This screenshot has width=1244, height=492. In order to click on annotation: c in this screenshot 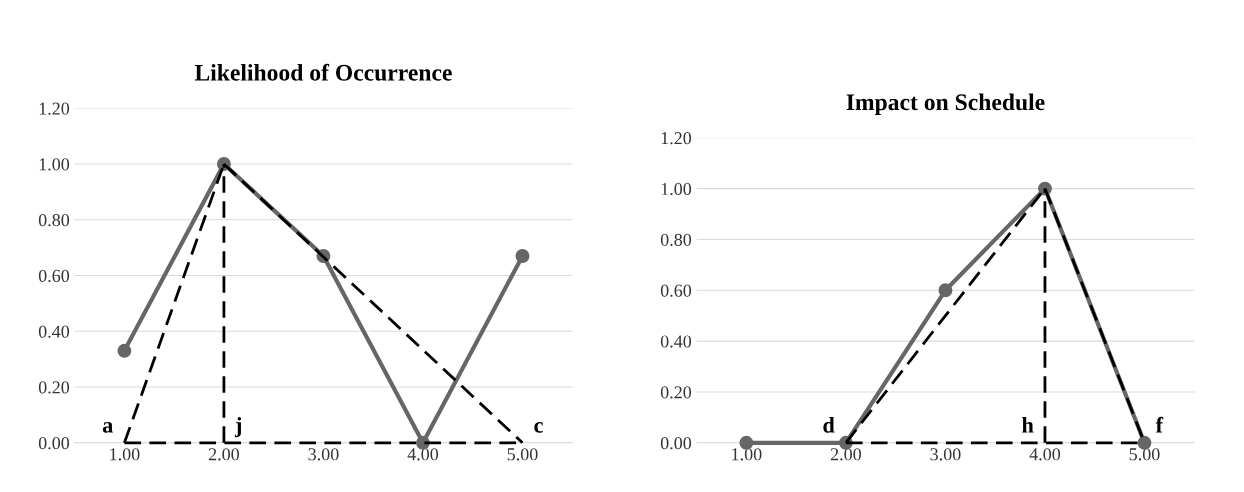, I will do `click(538, 427)`.